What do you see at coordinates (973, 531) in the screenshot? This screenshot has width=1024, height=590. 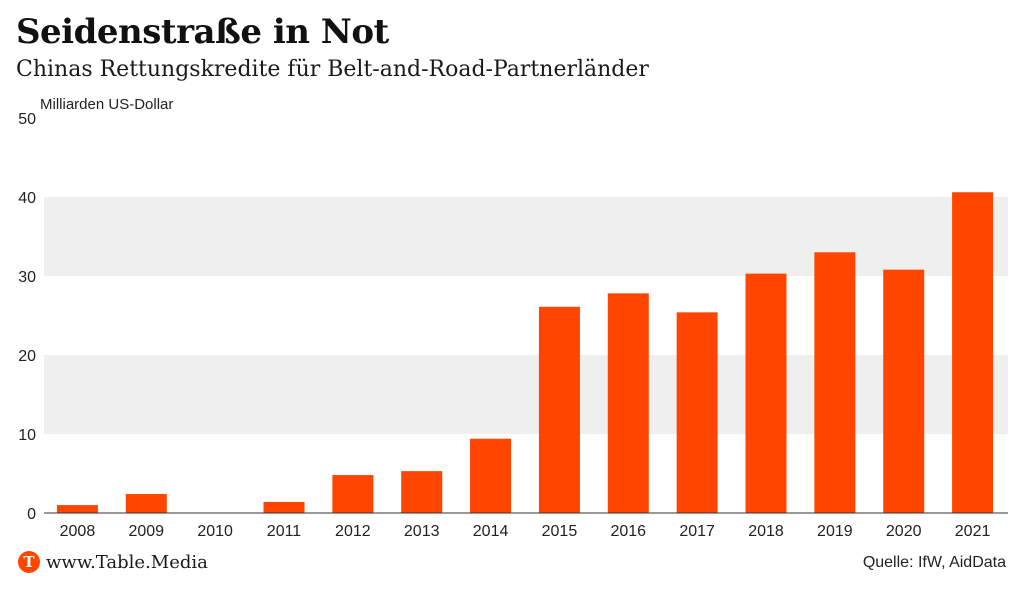 I see `x-tick-label: 2021` at bounding box center [973, 531].